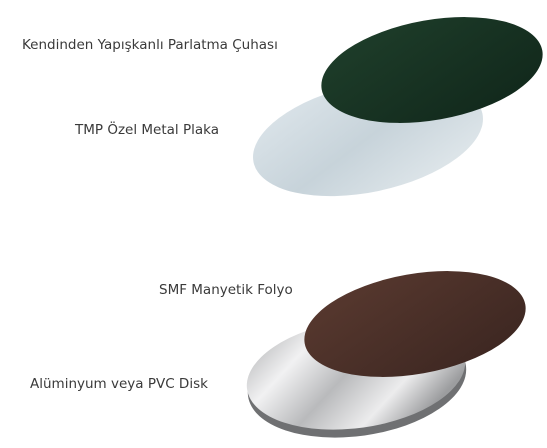 Image resolution: width=547 pixels, height=448 pixels. Describe the element at coordinates (150, 45) in the screenshot. I see `layer-label: Kendinden Yapışkanlı Parlatma Çuhası` at that location.